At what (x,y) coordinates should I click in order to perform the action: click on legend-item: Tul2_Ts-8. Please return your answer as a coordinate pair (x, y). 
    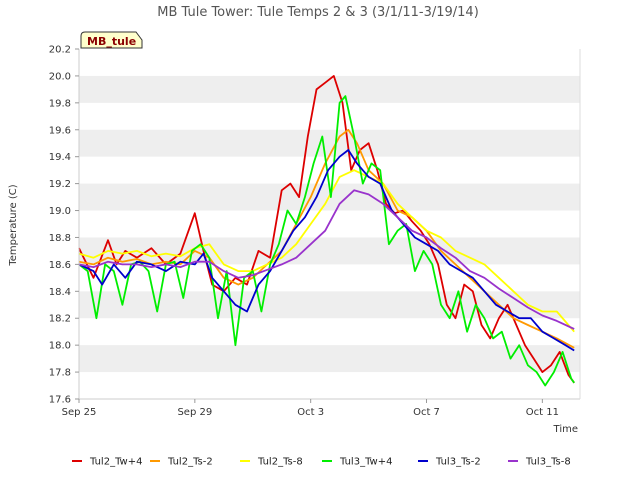
    Looking at the image, I should click on (271, 462).